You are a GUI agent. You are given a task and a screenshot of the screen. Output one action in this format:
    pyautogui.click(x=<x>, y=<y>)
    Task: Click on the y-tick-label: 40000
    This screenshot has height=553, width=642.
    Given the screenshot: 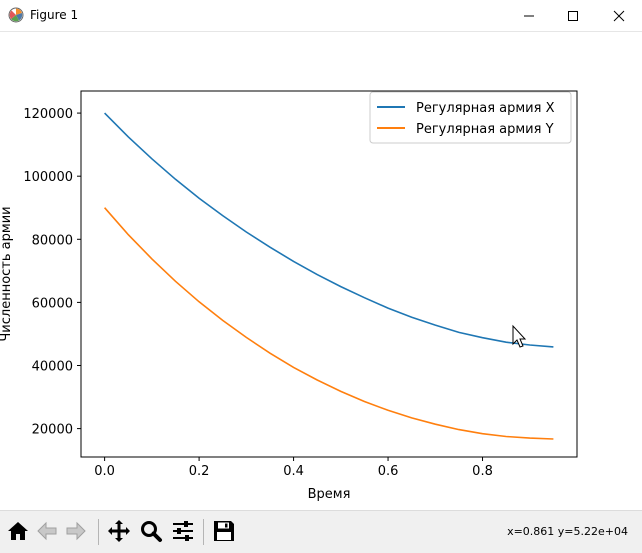 What is the action you would take?
    pyautogui.click(x=52, y=367)
    